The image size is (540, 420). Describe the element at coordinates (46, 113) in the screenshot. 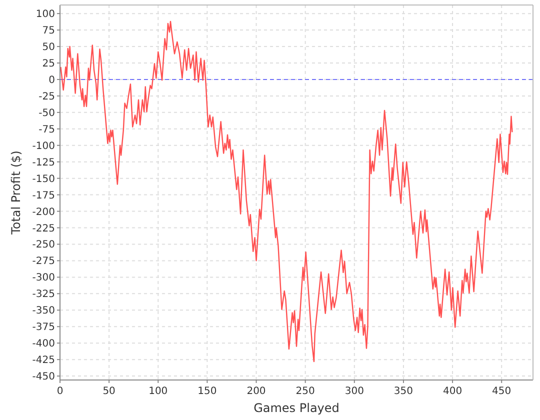

I see `y-tick-label: -50` at that location.